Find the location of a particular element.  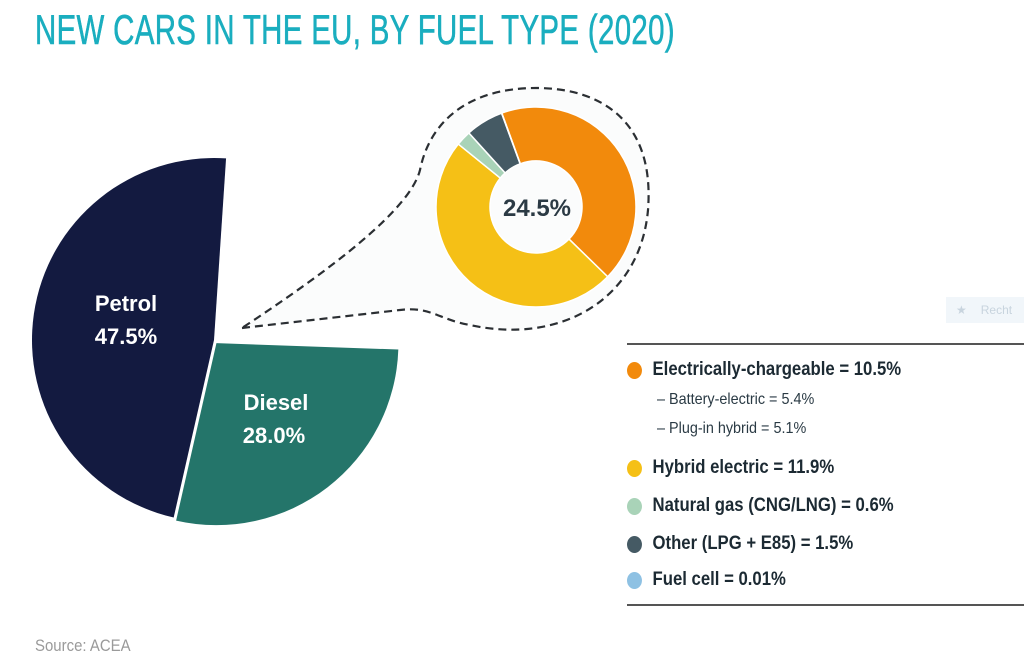

pie-slice-petrol is located at coordinates (129, 338).